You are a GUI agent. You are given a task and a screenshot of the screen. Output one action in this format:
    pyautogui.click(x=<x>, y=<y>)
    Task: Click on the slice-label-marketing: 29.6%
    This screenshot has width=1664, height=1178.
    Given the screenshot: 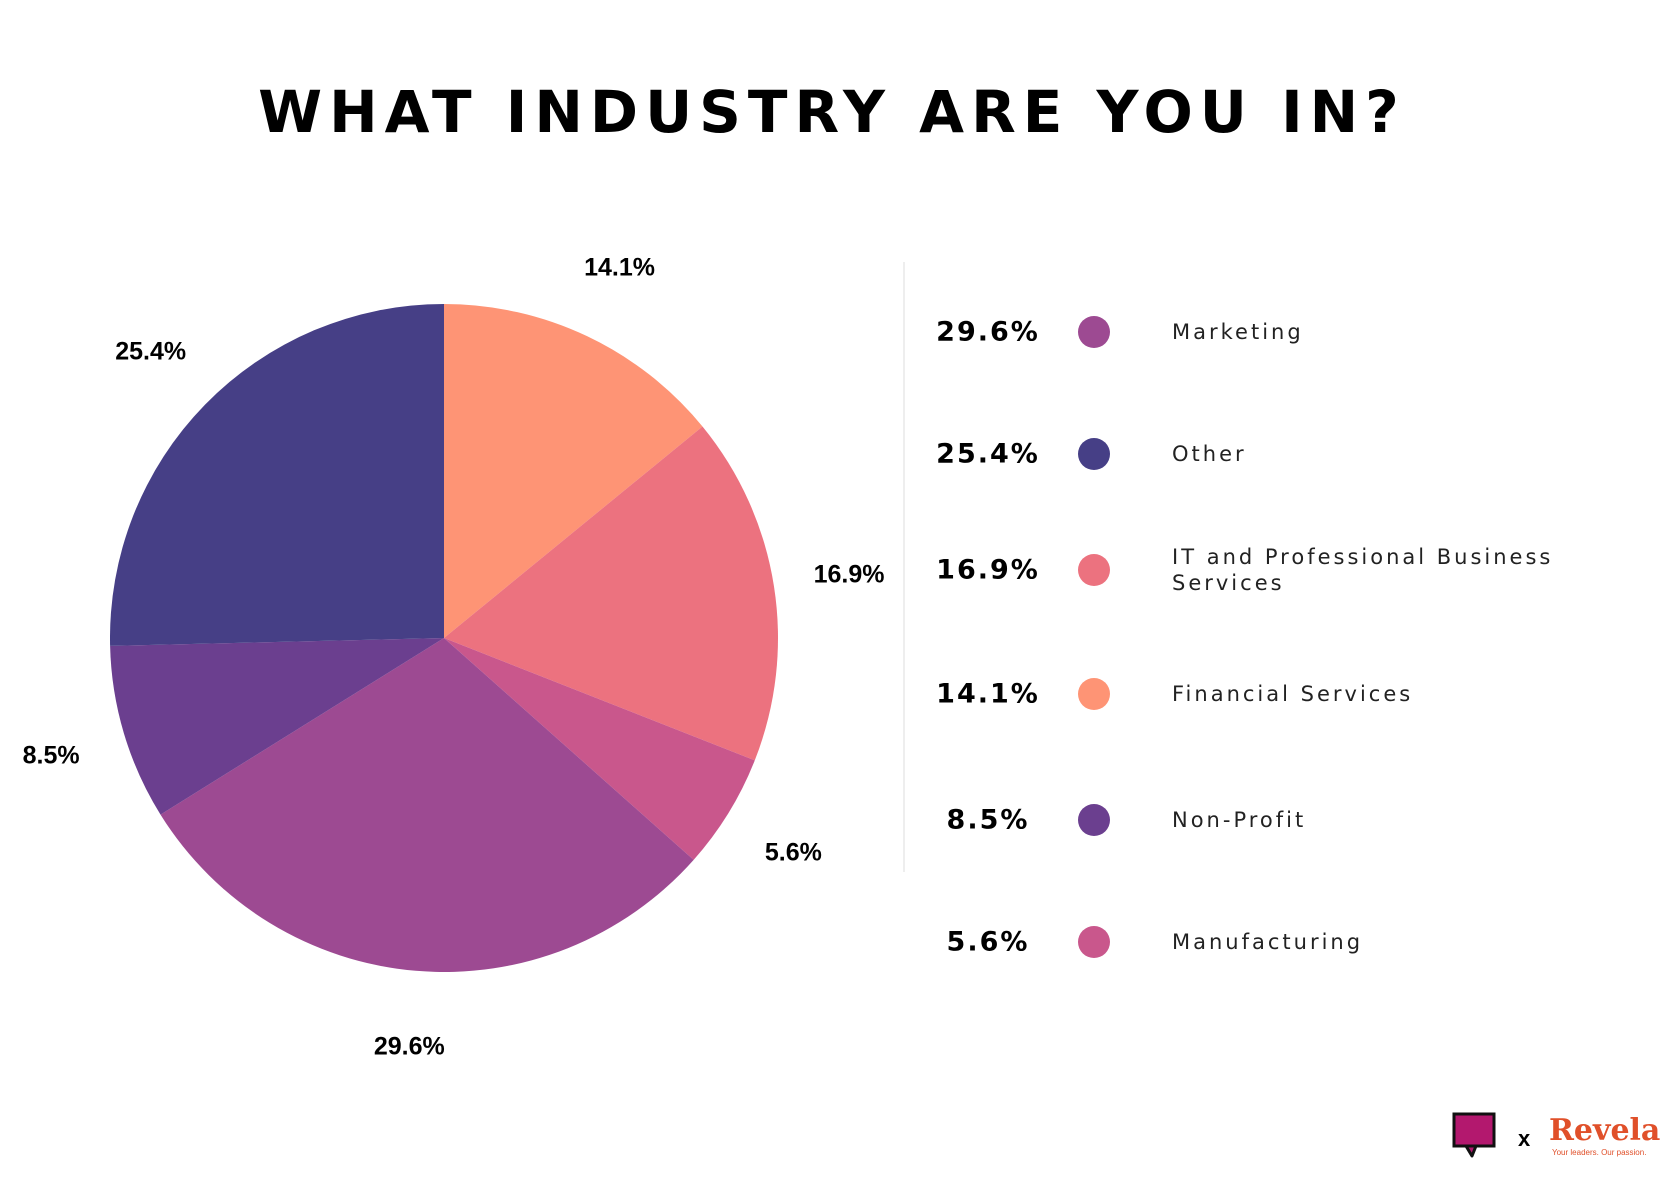 What is the action you would take?
    pyautogui.click(x=409, y=1047)
    